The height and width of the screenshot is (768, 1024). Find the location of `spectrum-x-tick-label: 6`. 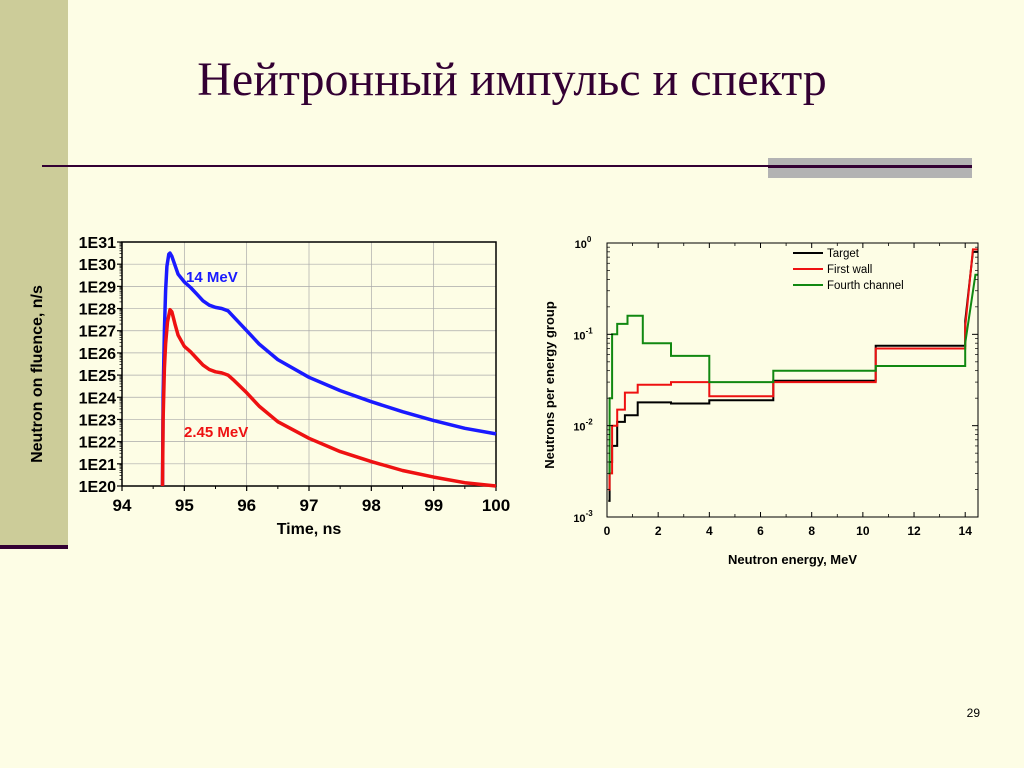

spectrum-x-tick-label: 6 is located at coordinates (760, 531).